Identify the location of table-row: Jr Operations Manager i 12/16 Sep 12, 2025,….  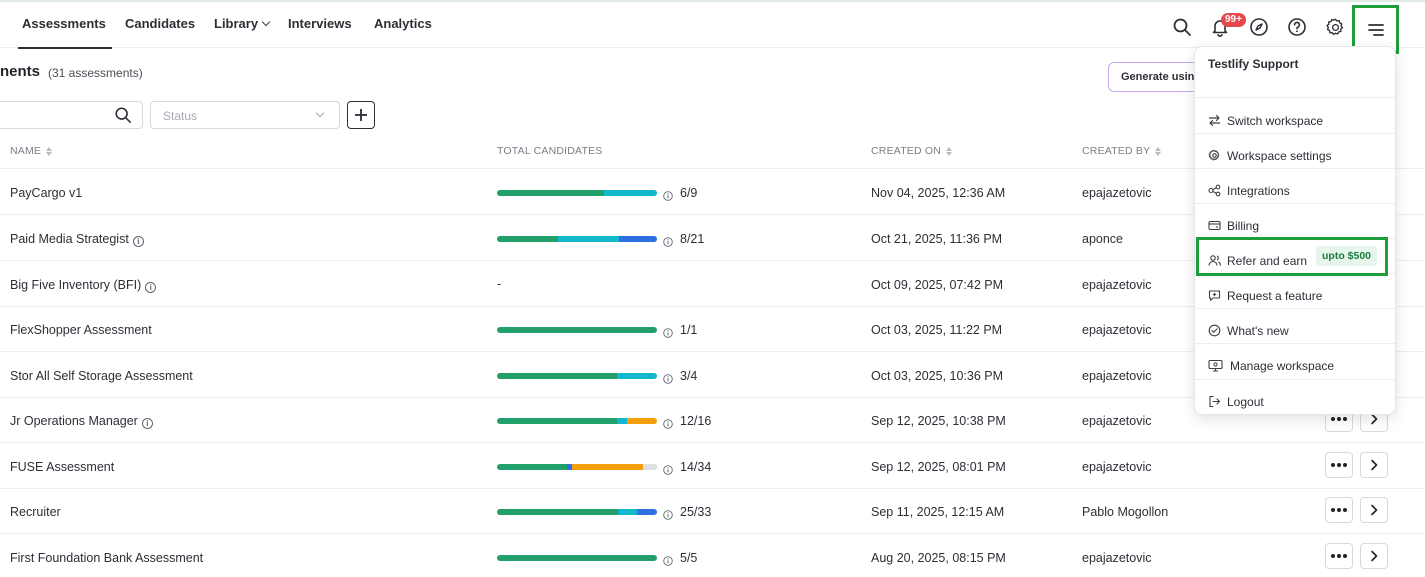
(712, 420).